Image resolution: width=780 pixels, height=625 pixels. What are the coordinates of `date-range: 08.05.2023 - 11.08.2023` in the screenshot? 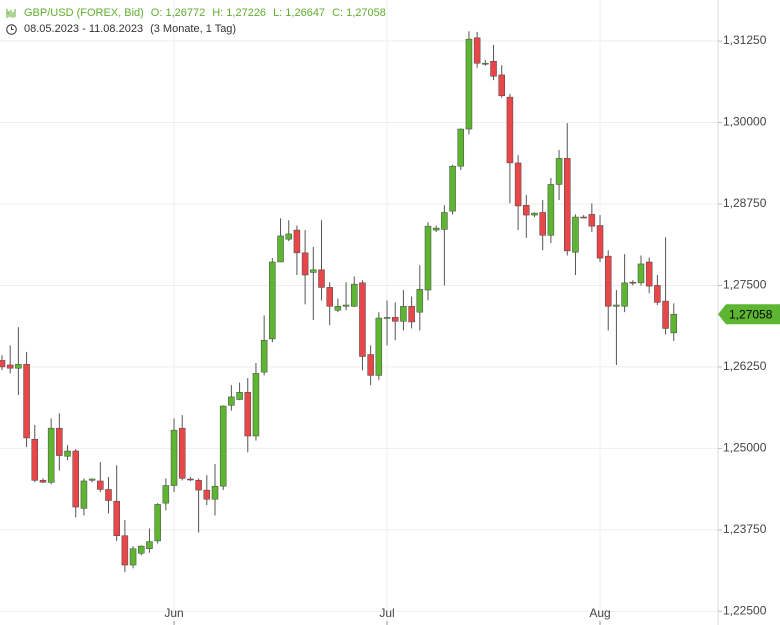 It's located at (84, 29).